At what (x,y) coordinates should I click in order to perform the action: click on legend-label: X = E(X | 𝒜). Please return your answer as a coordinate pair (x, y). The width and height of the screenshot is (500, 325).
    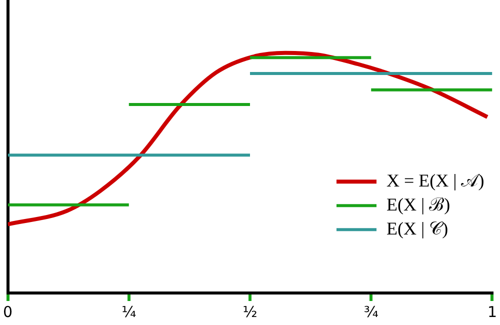
    Looking at the image, I should click on (435, 180).